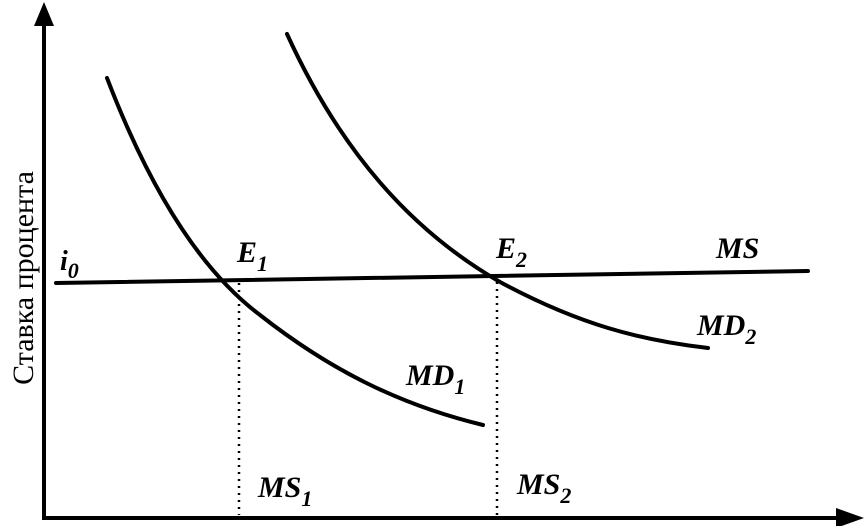 The image size is (866, 526). Describe the element at coordinates (511, 252) in the screenshot. I see `e2-label: E2` at that location.